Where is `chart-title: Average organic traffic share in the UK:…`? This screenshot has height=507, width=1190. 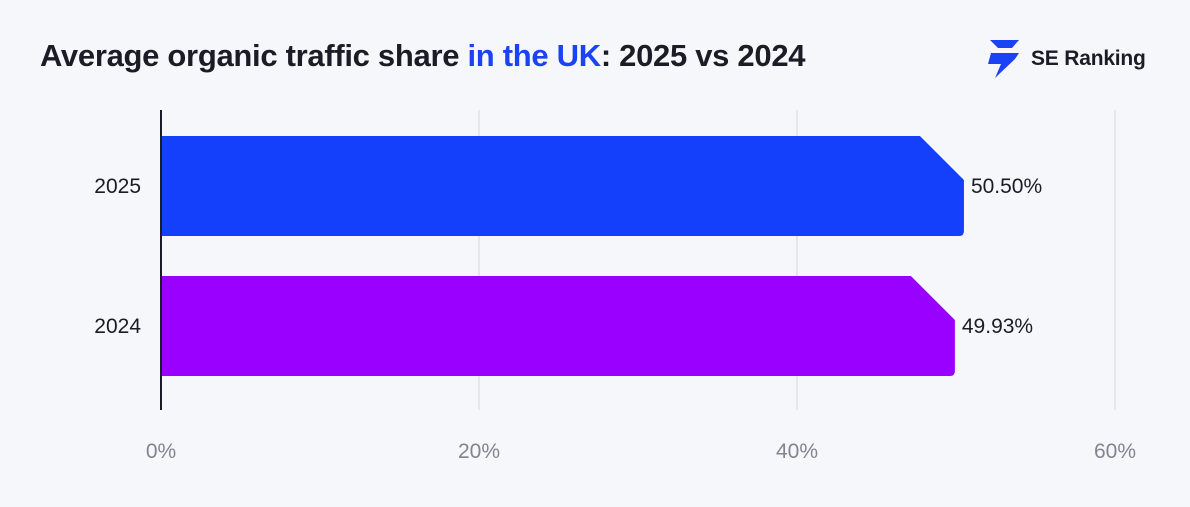
chart-title: Average organic traffic share in the UK:… is located at coordinates (423, 56).